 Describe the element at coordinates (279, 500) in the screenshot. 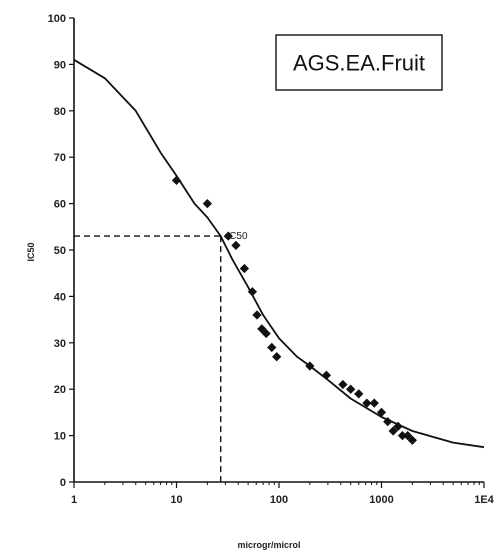

I see `x-tick-label: 100` at that location.